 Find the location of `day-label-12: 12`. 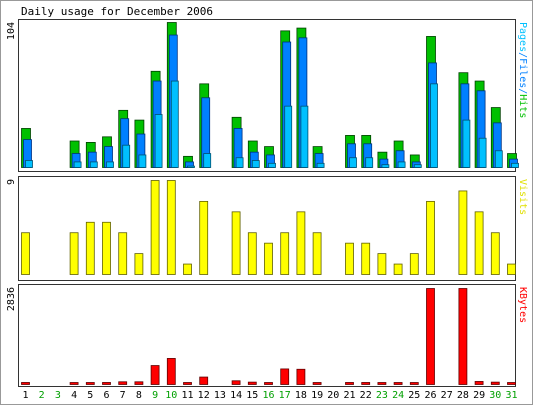

day-label-12: 12 is located at coordinates (204, 395).